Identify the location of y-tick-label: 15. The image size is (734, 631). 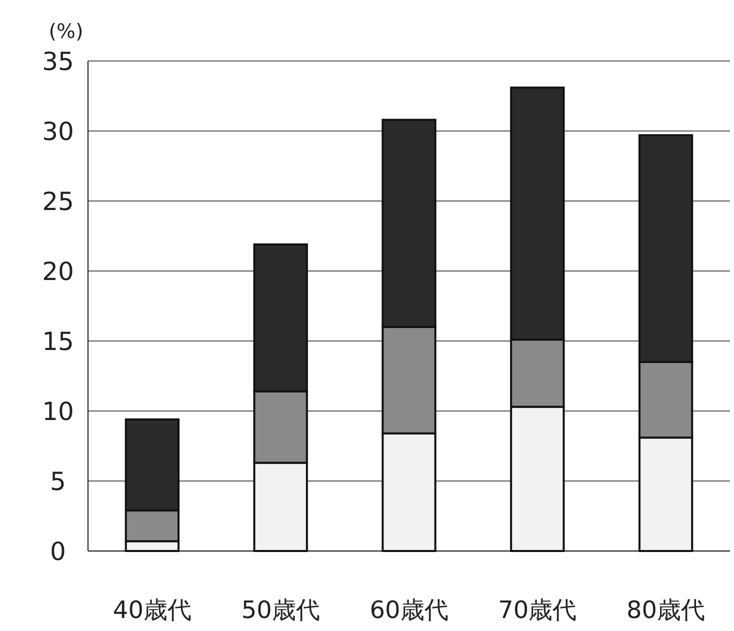
(58, 341).